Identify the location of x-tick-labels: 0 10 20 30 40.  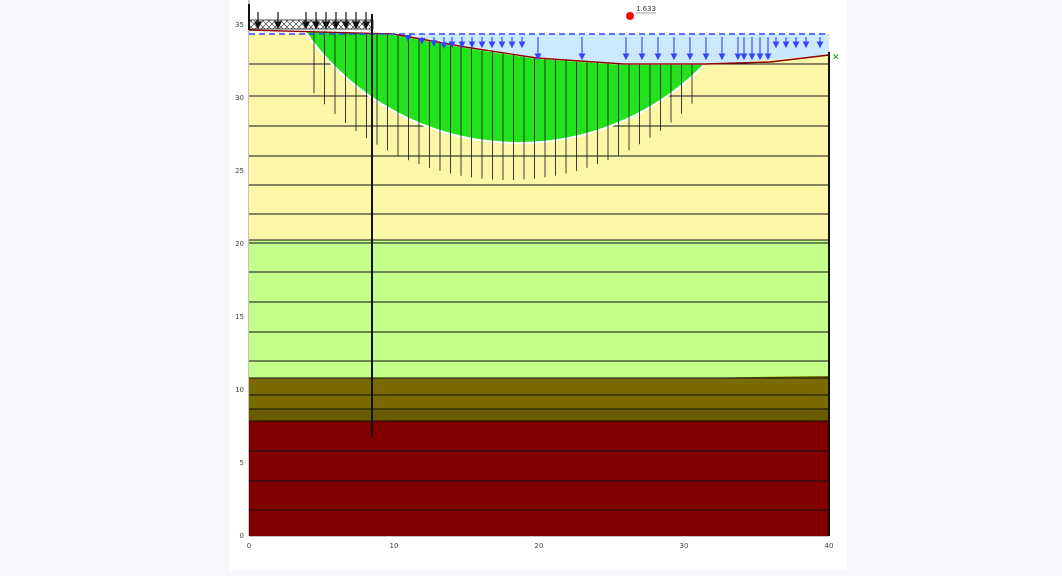
(540, 546).